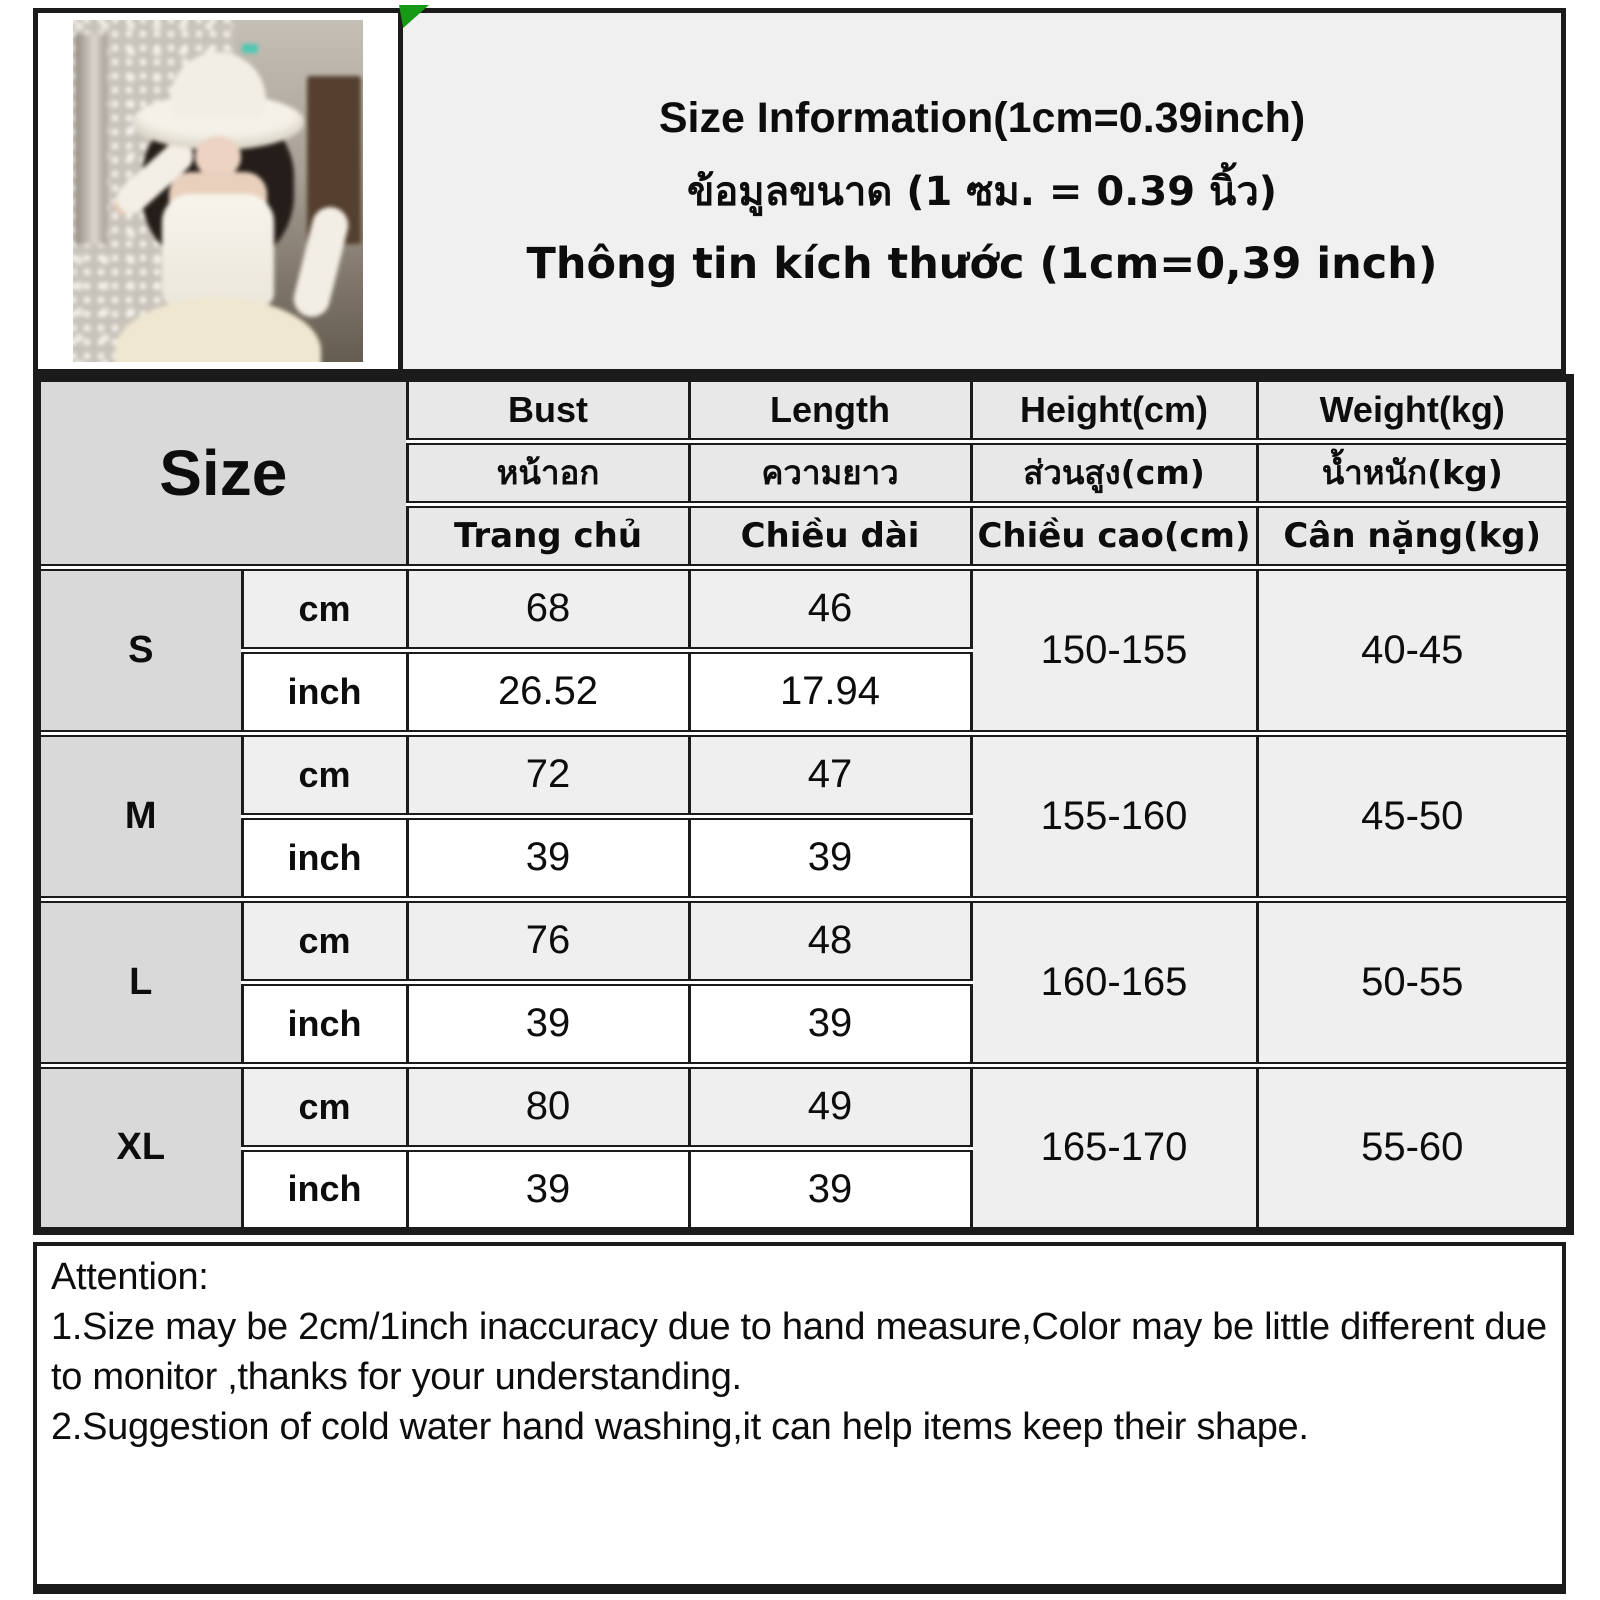 This screenshot has width=1600, height=1600. What do you see at coordinates (218, 250) in the screenshot?
I see `photo-white-top` at bounding box center [218, 250].